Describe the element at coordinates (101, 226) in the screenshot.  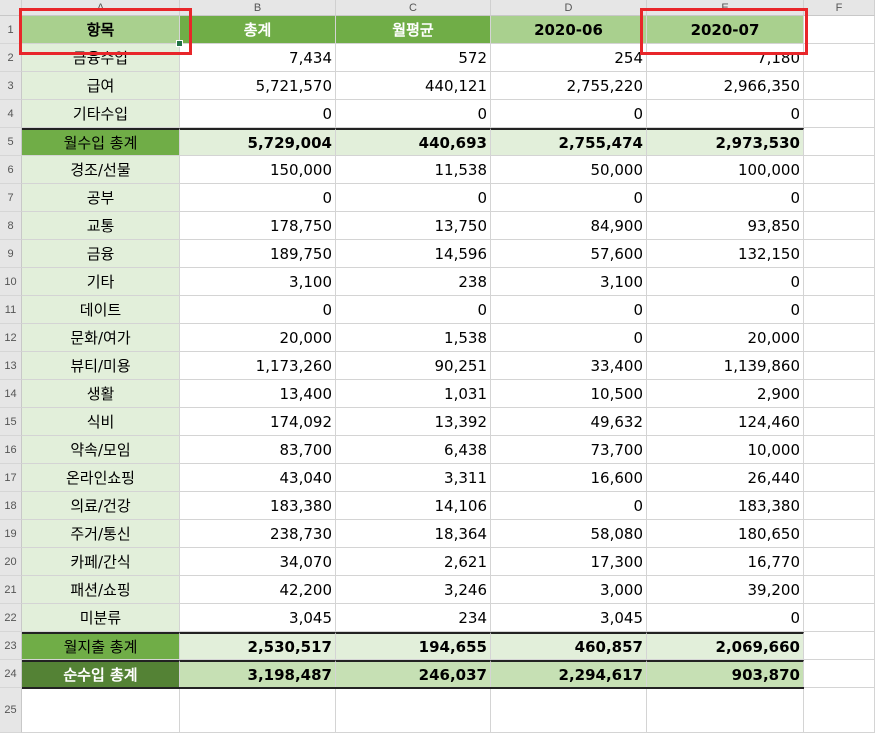
I see `row-label-cell: 교통` at that location.